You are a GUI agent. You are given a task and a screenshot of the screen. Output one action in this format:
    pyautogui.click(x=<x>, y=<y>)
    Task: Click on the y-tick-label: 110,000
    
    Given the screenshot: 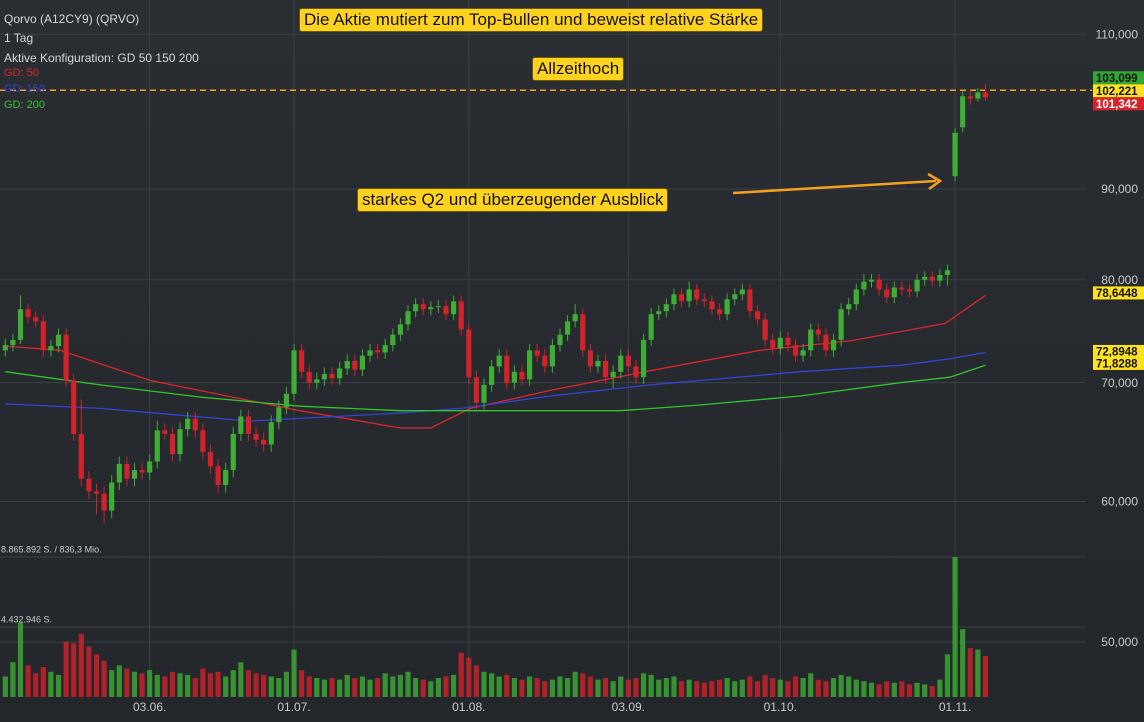 What is the action you would take?
    pyautogui.click(x=1117, y=34)
    